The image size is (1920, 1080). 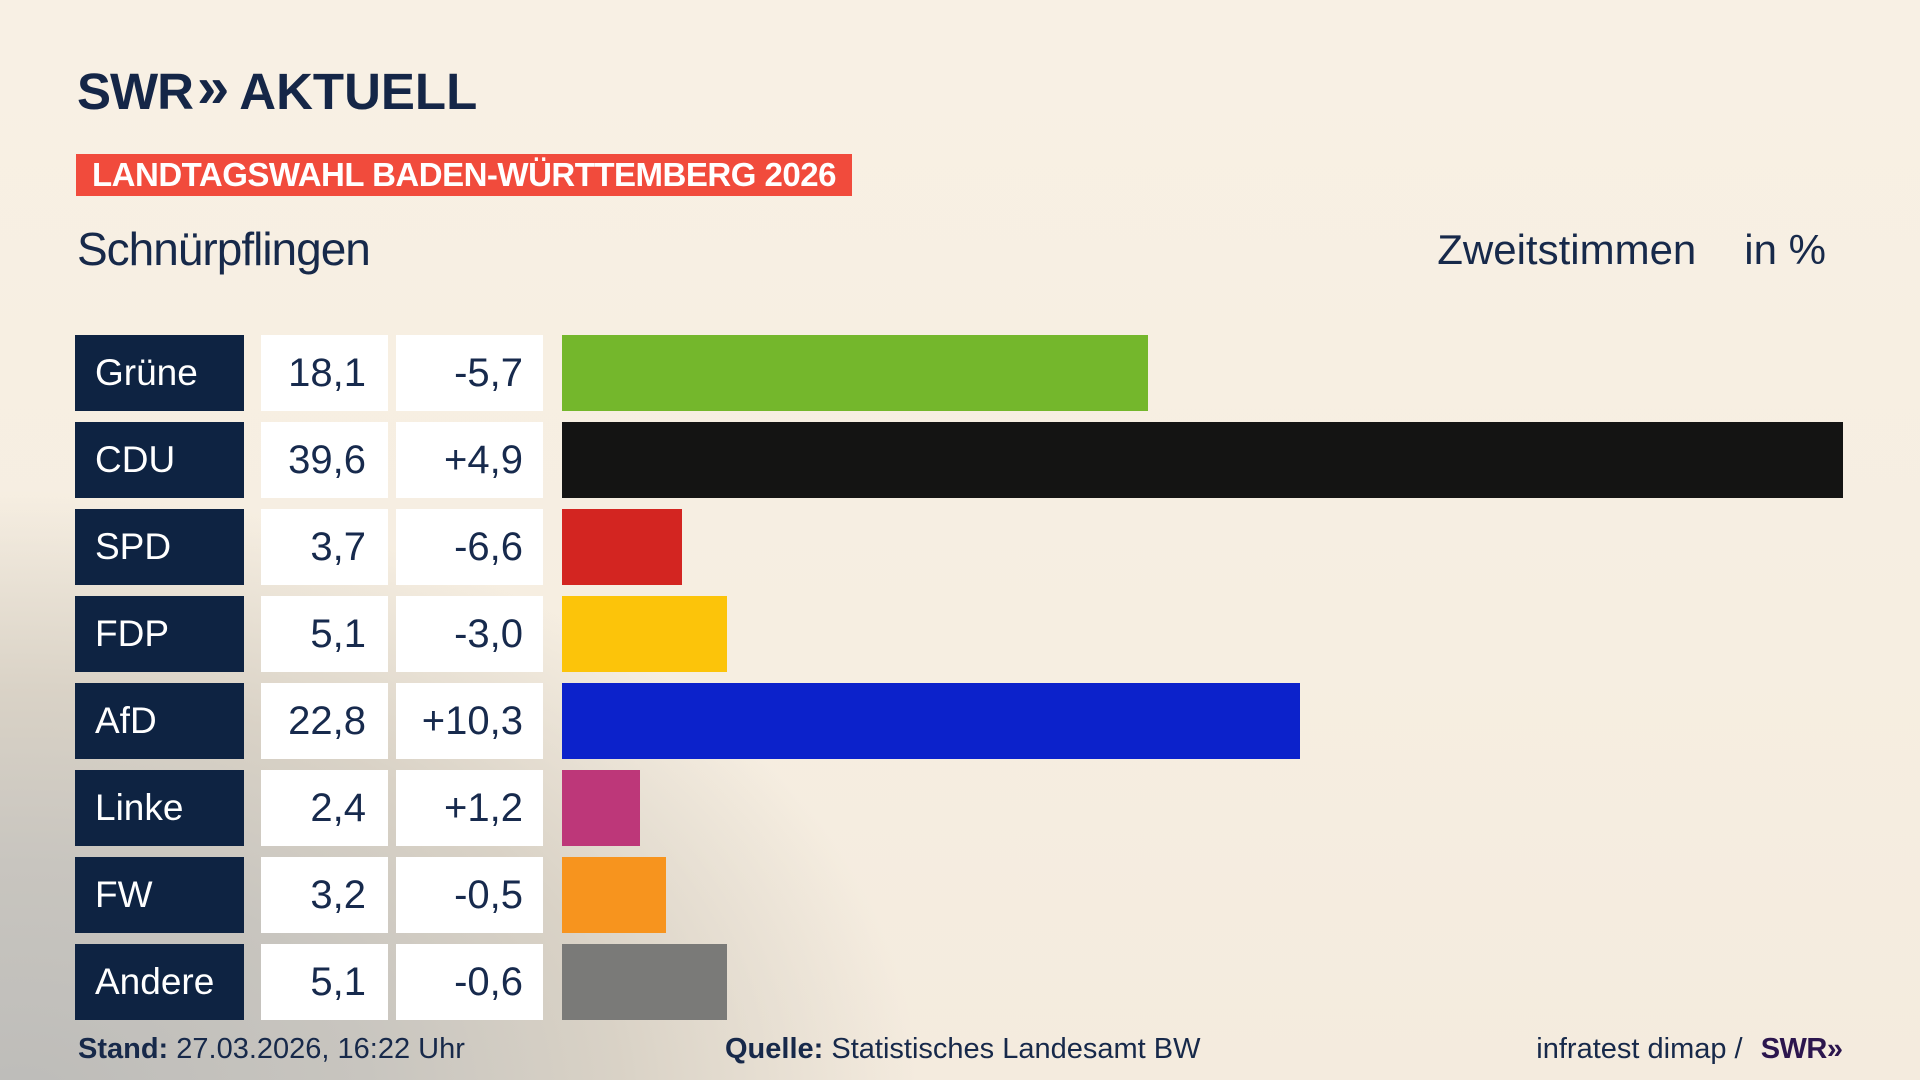 I want to click on table-row: SPD 3,7 -6,6, so click(x=959, y=547).